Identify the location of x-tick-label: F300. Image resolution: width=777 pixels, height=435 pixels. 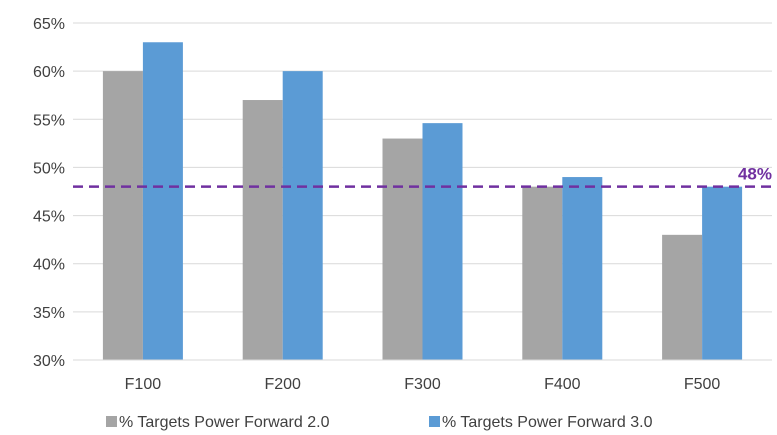
(422, 384).